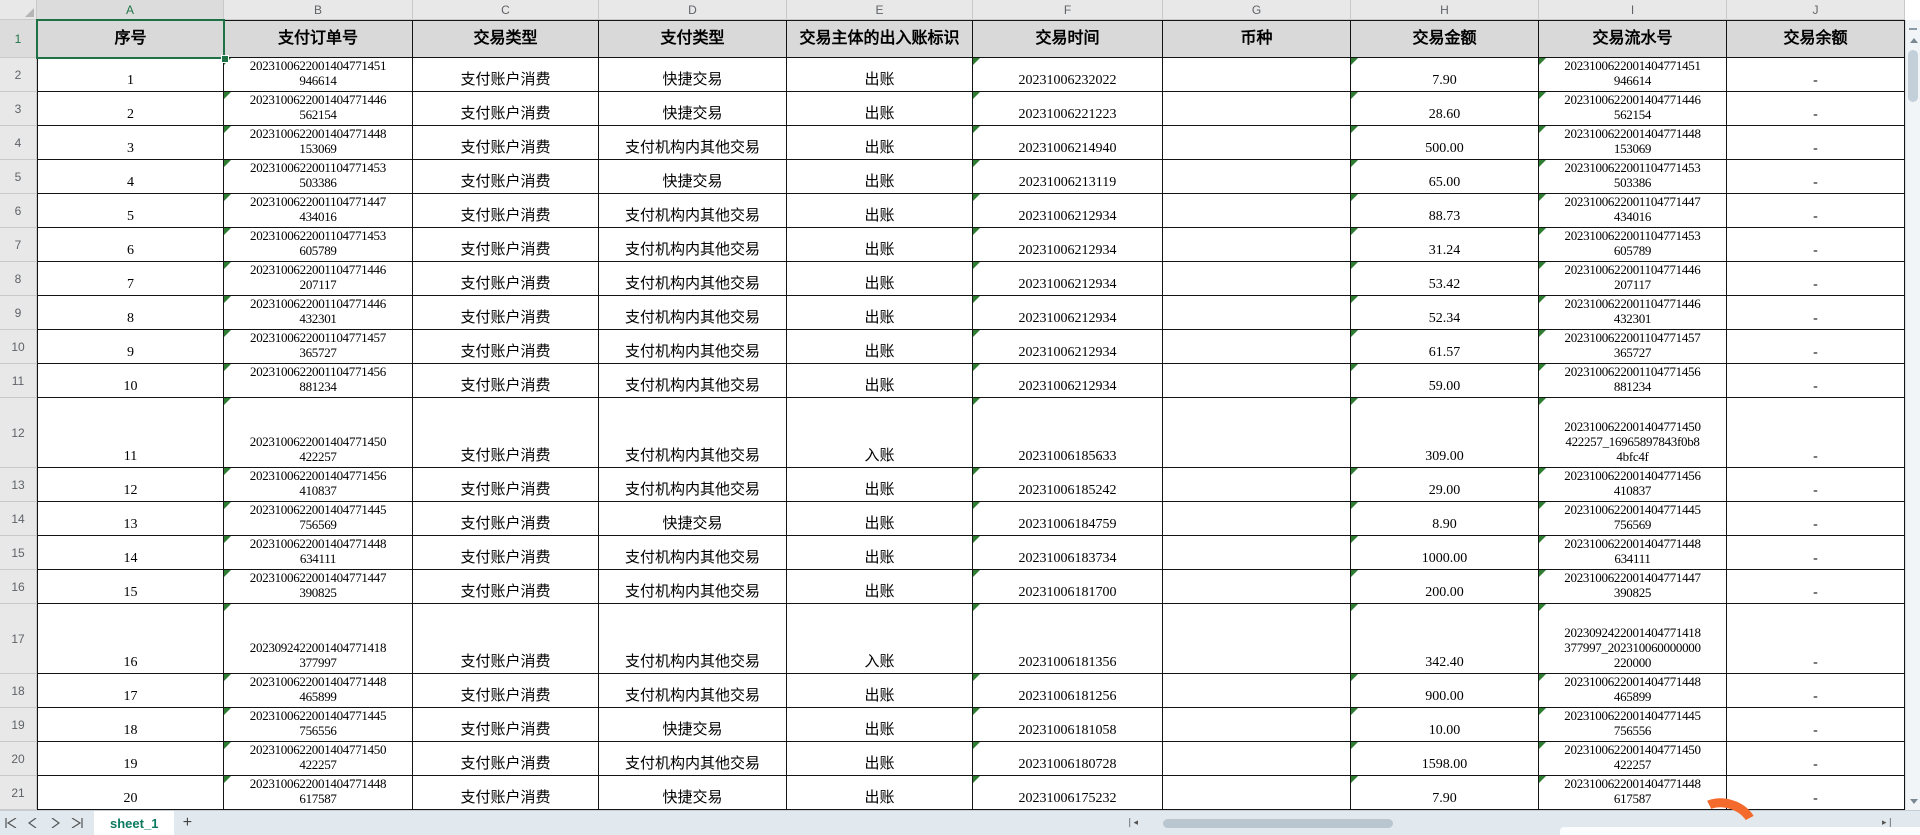 Image resolution: width=1920 pixels, height=835 pixels. What do you see at coordinates (1257, 639) in the screenshot?
I see `cell-G17` at bounding box center [1257, 639].